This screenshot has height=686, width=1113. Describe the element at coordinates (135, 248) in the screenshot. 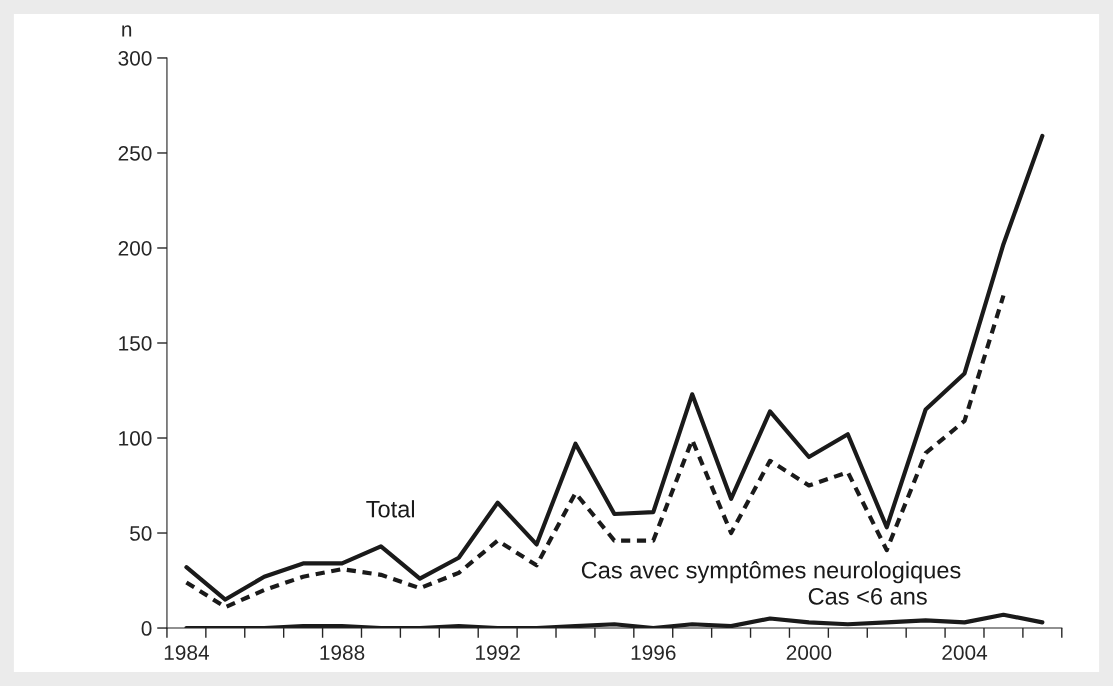

I see `y-tick-label: 200` at that location.